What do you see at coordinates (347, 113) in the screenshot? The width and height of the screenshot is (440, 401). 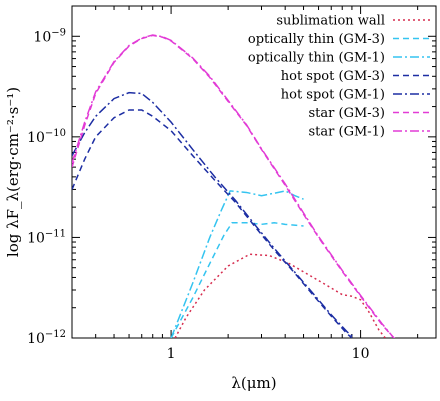 I see `legend-label: star (GM-3)` at bounding box center [347, 113].